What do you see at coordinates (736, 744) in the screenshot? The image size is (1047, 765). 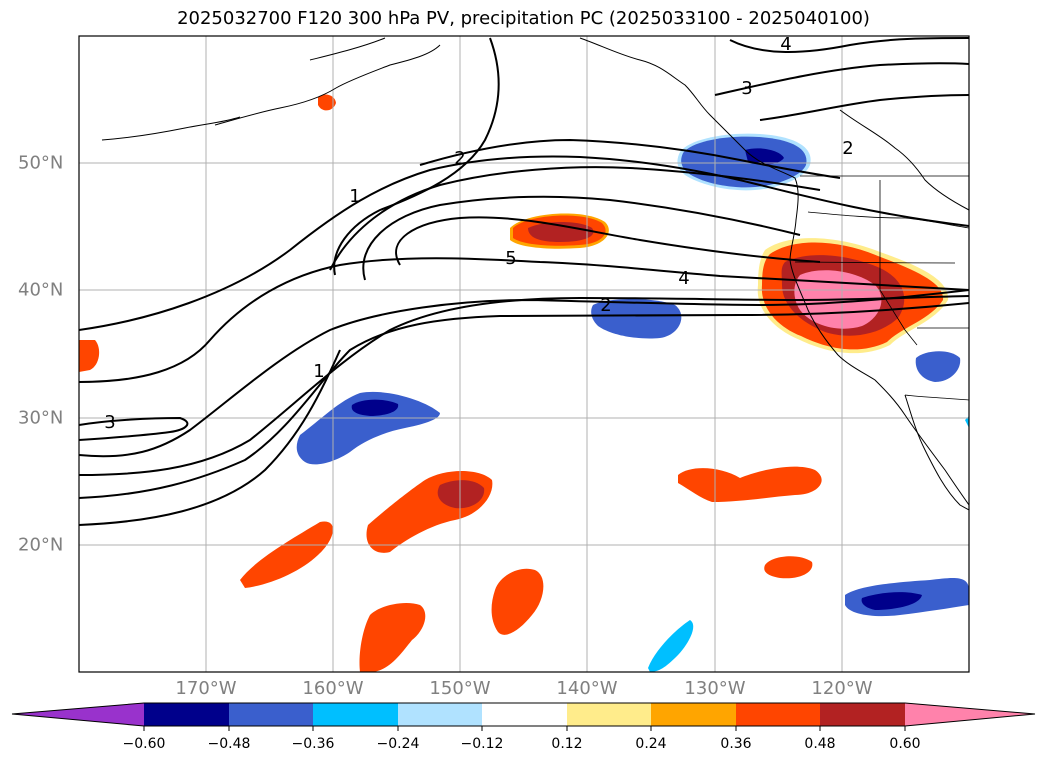 I see `colorbar-tick-label: 0.36` at bounding box center [736, 744].